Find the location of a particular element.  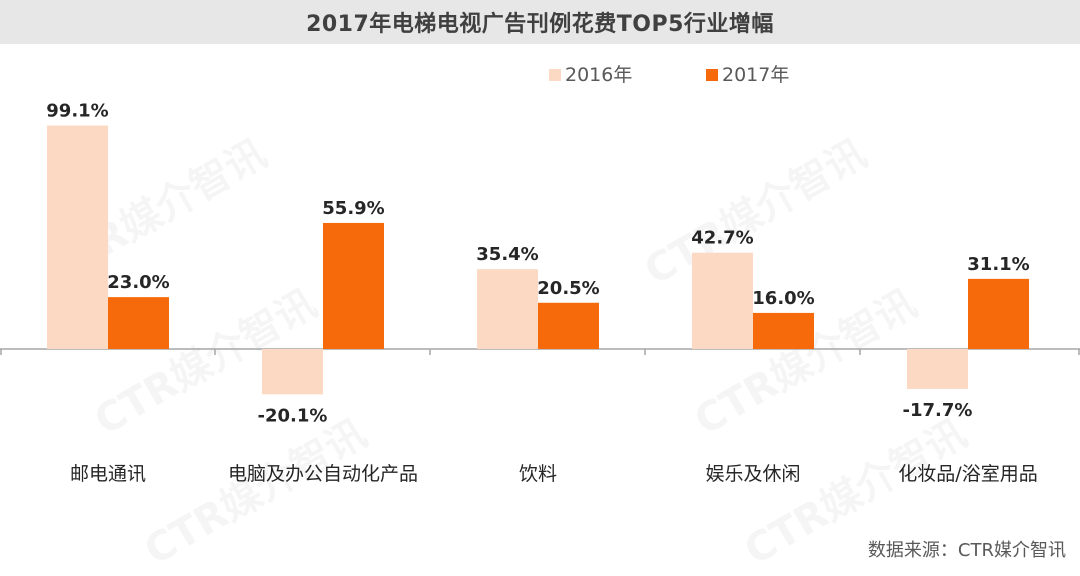

category-label: 饮料 is located at coordinates (538, 474).